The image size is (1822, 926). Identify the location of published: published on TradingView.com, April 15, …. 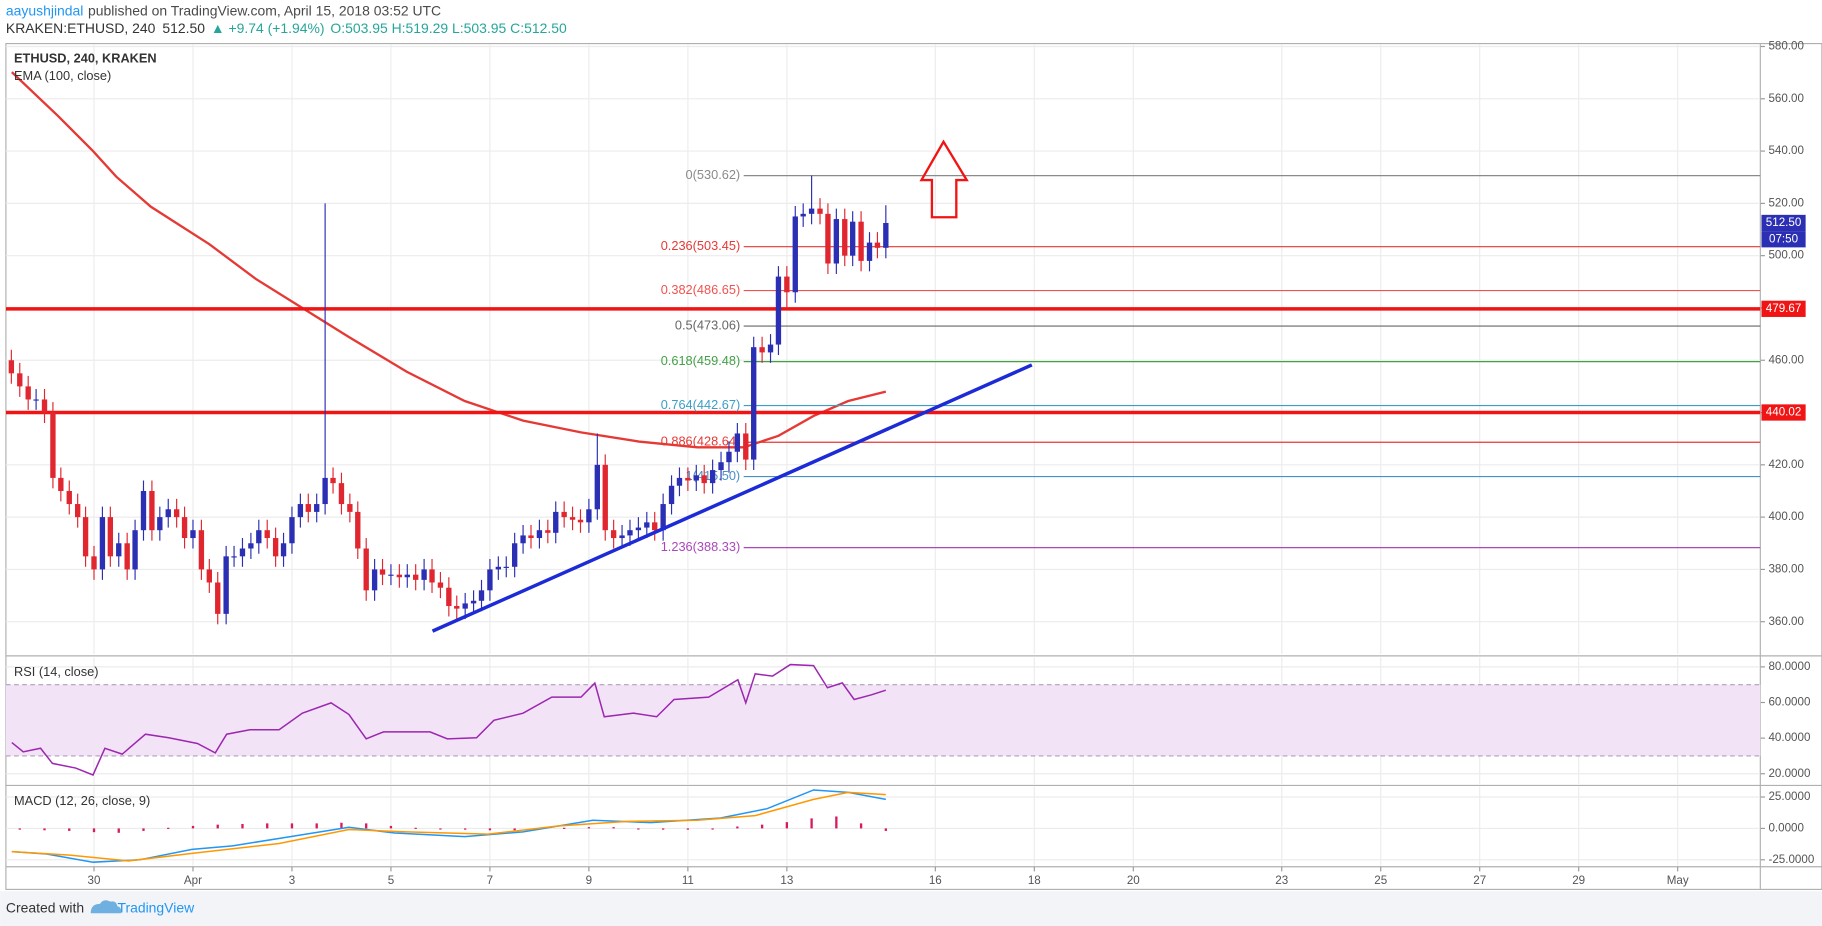
(264, 10).